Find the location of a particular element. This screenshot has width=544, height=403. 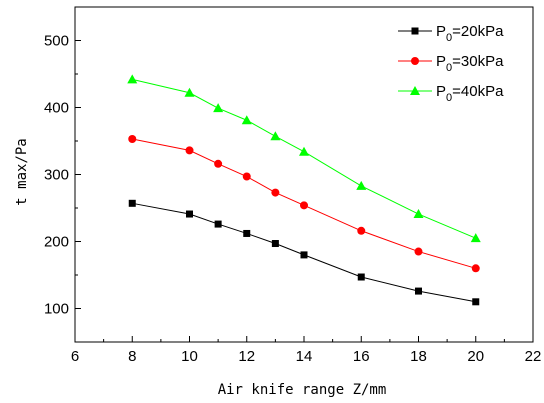

x-tick-label-16: 16 is located at coordinates (361, 356).